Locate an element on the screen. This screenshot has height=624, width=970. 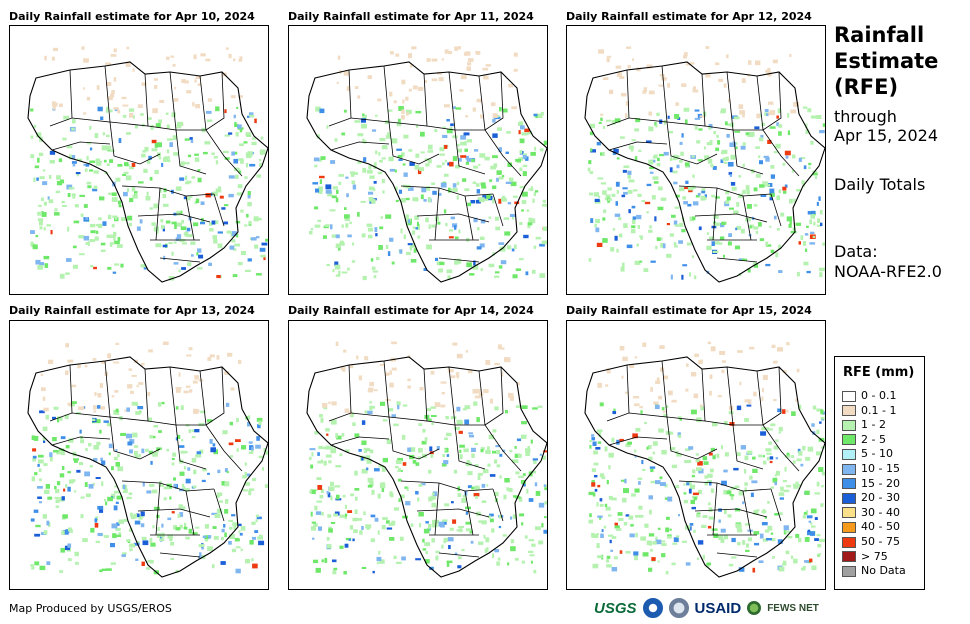
legend-item: 15 - 20 is located at coordinates (871, 483).